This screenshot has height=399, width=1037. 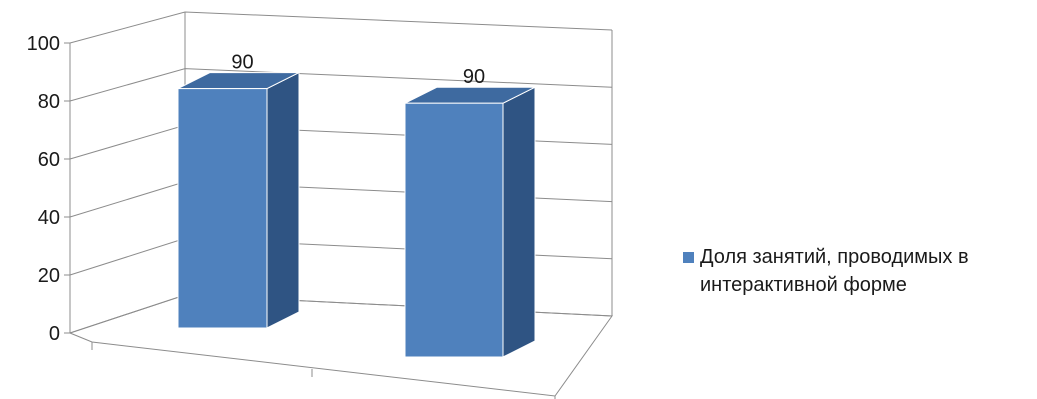 What do you see at coordinates (49, 276) in the screenshot?
I see `y-tick-label: 20` at bounding box center [49, 276].